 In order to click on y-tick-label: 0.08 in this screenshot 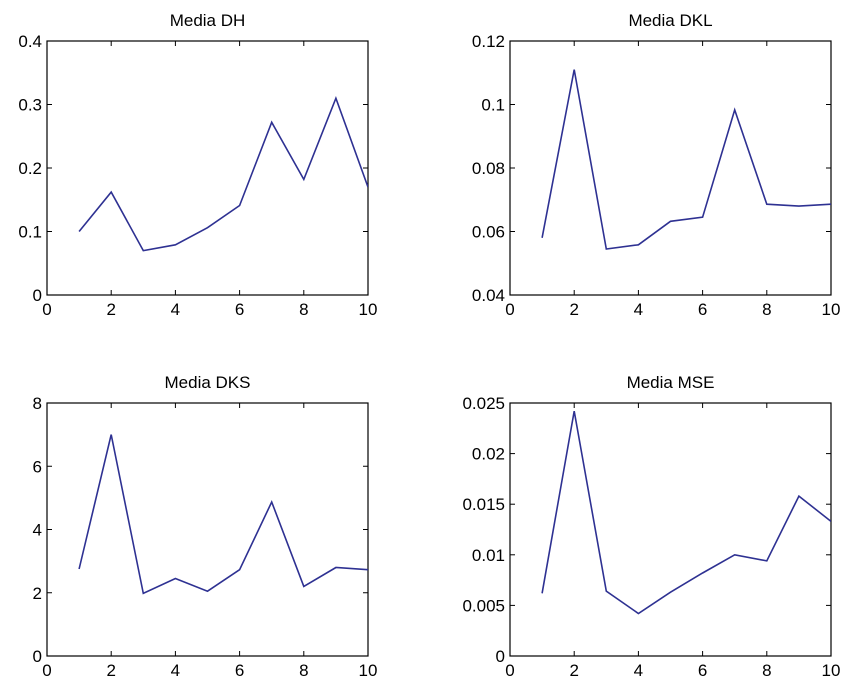, I will do `click(488, 168)`.